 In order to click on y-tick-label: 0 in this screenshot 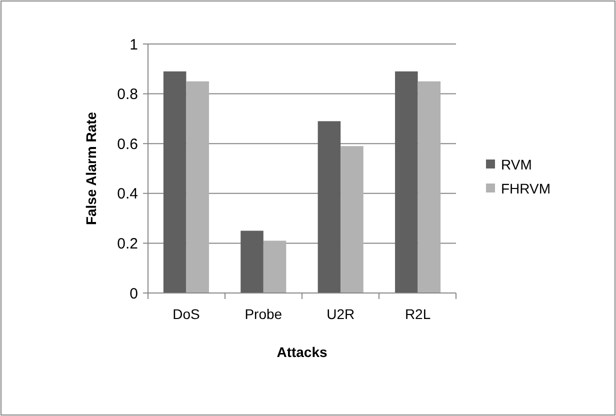, I will do `click(134, 293)`.